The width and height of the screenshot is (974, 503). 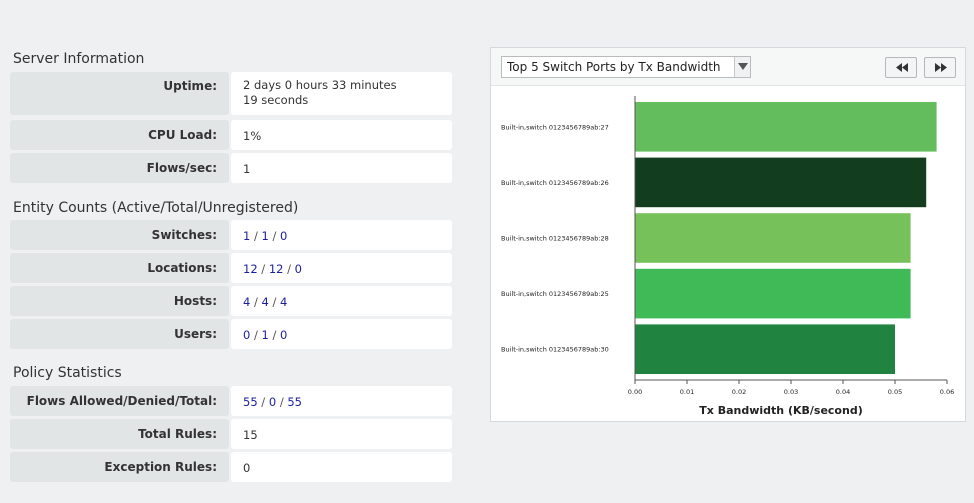 What do you see at coordinates (247, 302) in the screenshot?
I see `hosts-active-link: 4` at bounding box center [247, 302].